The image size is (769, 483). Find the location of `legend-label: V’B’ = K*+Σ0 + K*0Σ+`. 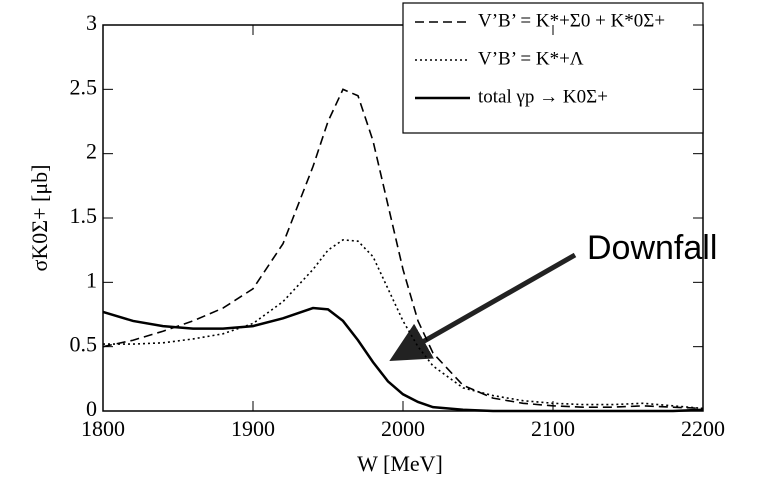

legend-label: V’B’ = K*+Σ0 + K*0Σ+ is located at coordinates (571, 20).